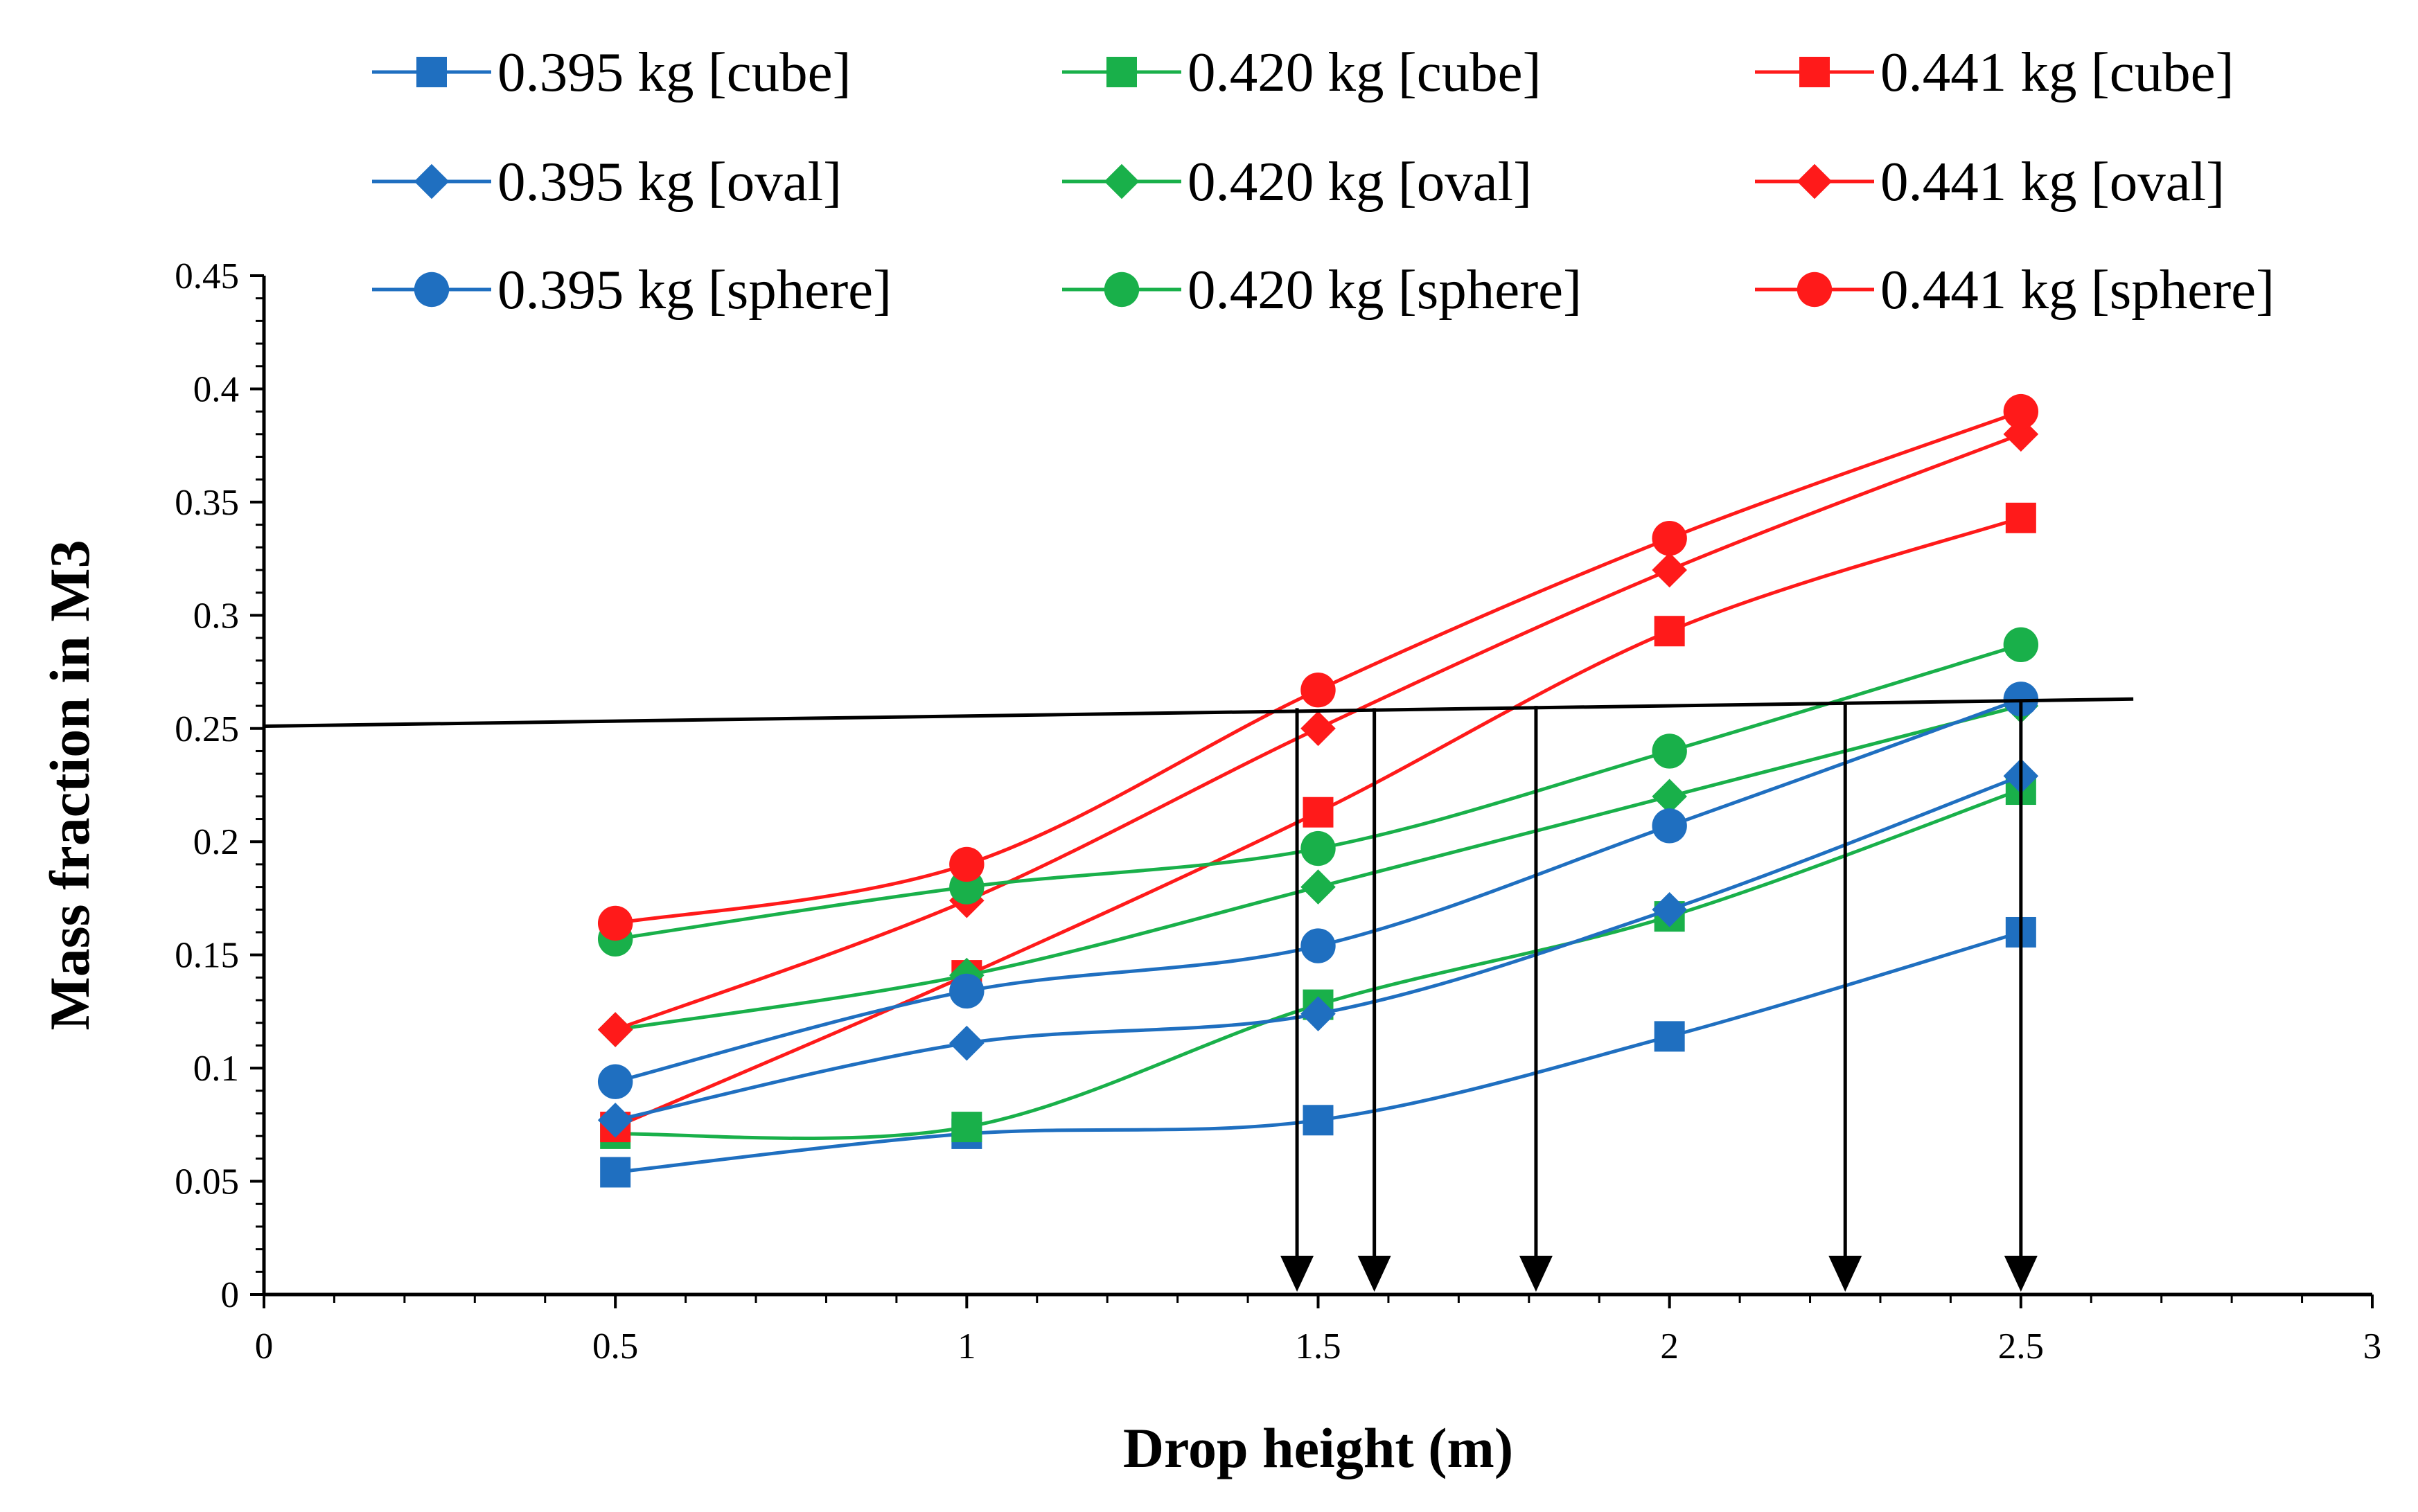 This screenshot has width=2418, height=1512. What do you see at coordinates (967, 1347) in the screenshot?
I see `x-tick-label: 1` at bounding box center [967, 1347].